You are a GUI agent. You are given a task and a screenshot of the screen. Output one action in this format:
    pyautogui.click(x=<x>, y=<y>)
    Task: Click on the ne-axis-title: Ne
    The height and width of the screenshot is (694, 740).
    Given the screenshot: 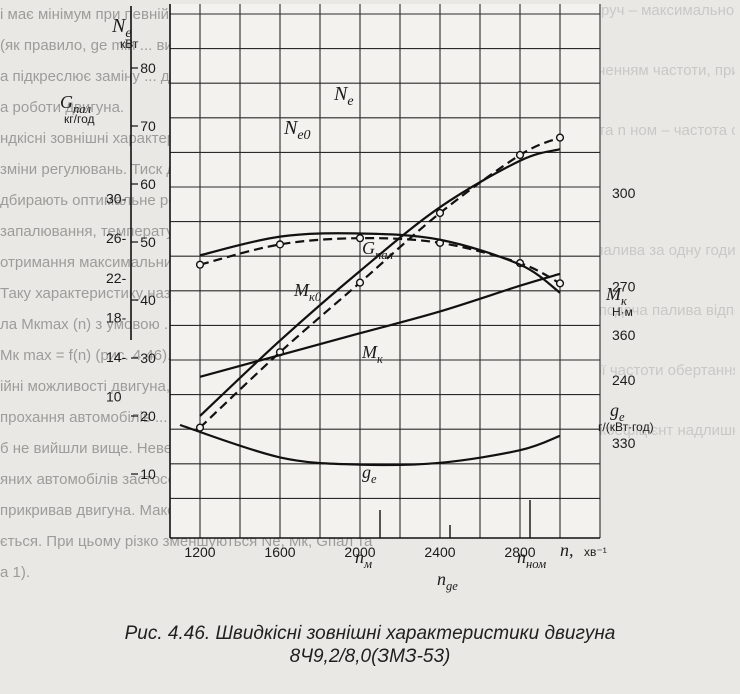 What is the action you would take?
    pyautogui.click(x=121, y=28)
    